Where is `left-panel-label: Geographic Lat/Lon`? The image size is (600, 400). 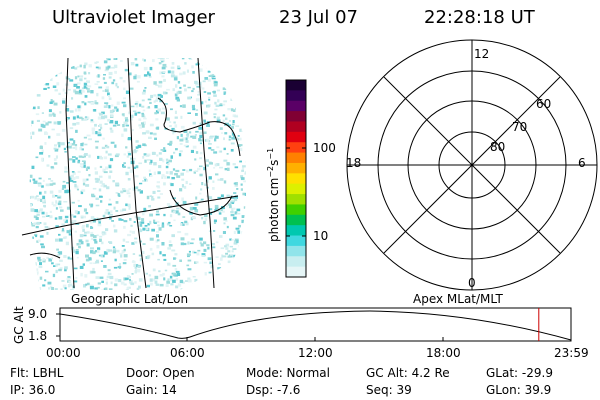
left-panel-label: Geographic Lat/Lon is located at coordinates (130, 299).